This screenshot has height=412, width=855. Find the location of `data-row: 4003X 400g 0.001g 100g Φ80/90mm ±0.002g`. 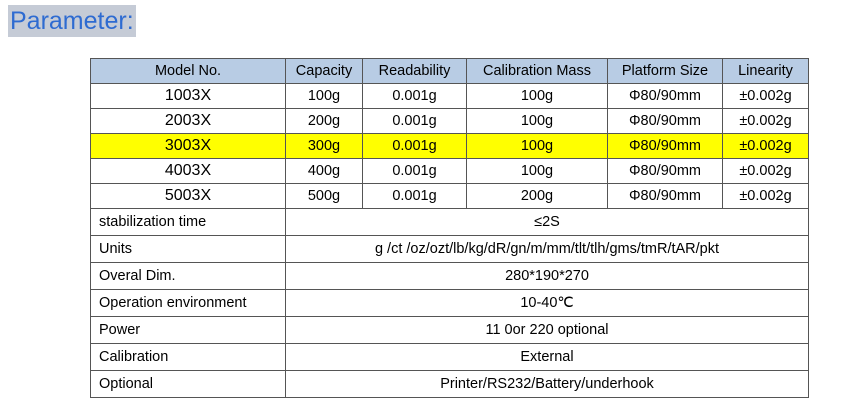

data-row: 4003X 400g 0.001g 100g Φ80/90mm ±0.002g is located at coordinates (449, 171).